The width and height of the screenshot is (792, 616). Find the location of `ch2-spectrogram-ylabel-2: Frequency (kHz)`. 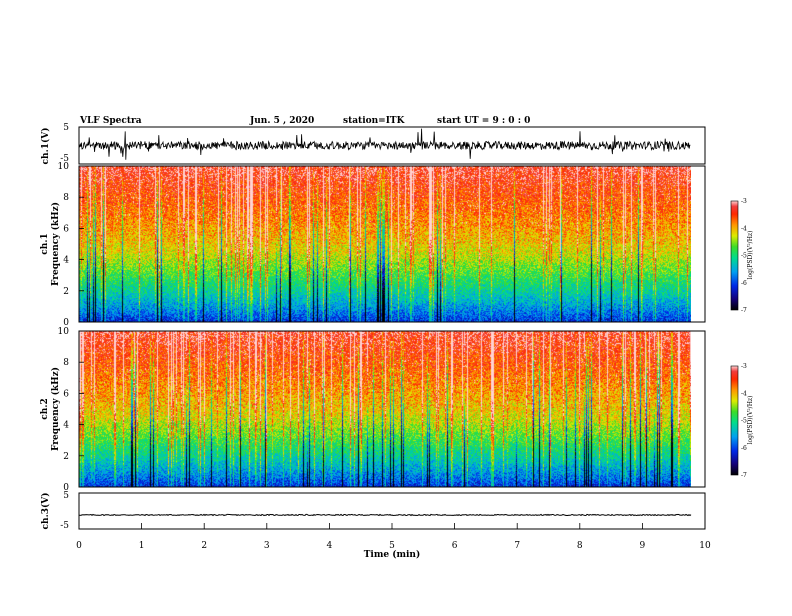

ch2-spectrogram-ylabel-2: Frequency (kHz) is located at coordinates (55, 409).